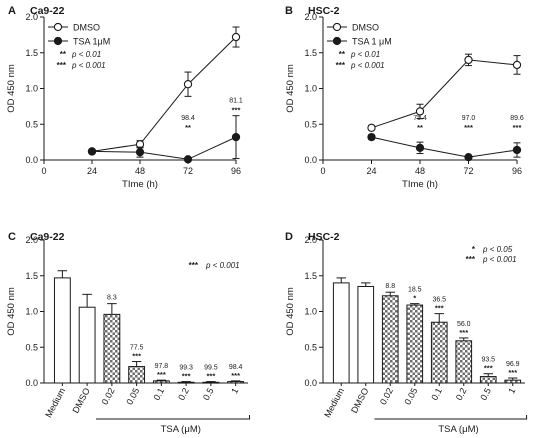 Image resolution: width=550 pixels, height=438 pixels. What do you see at coordinates (31, 347) in the screenshot?
I see `y-tick-label: 0.5` at bounding box center [31, 347].